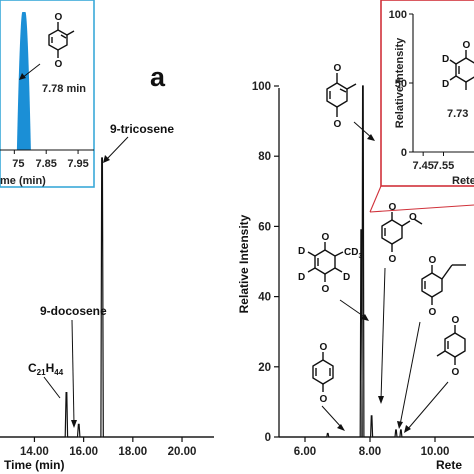 Image resolution: width=474 pixels, height=474 pixels. Describe the element at coordinates (422, 166) in the screenshot. I see `right-inset-x-tick-label: 7.45` at that location.